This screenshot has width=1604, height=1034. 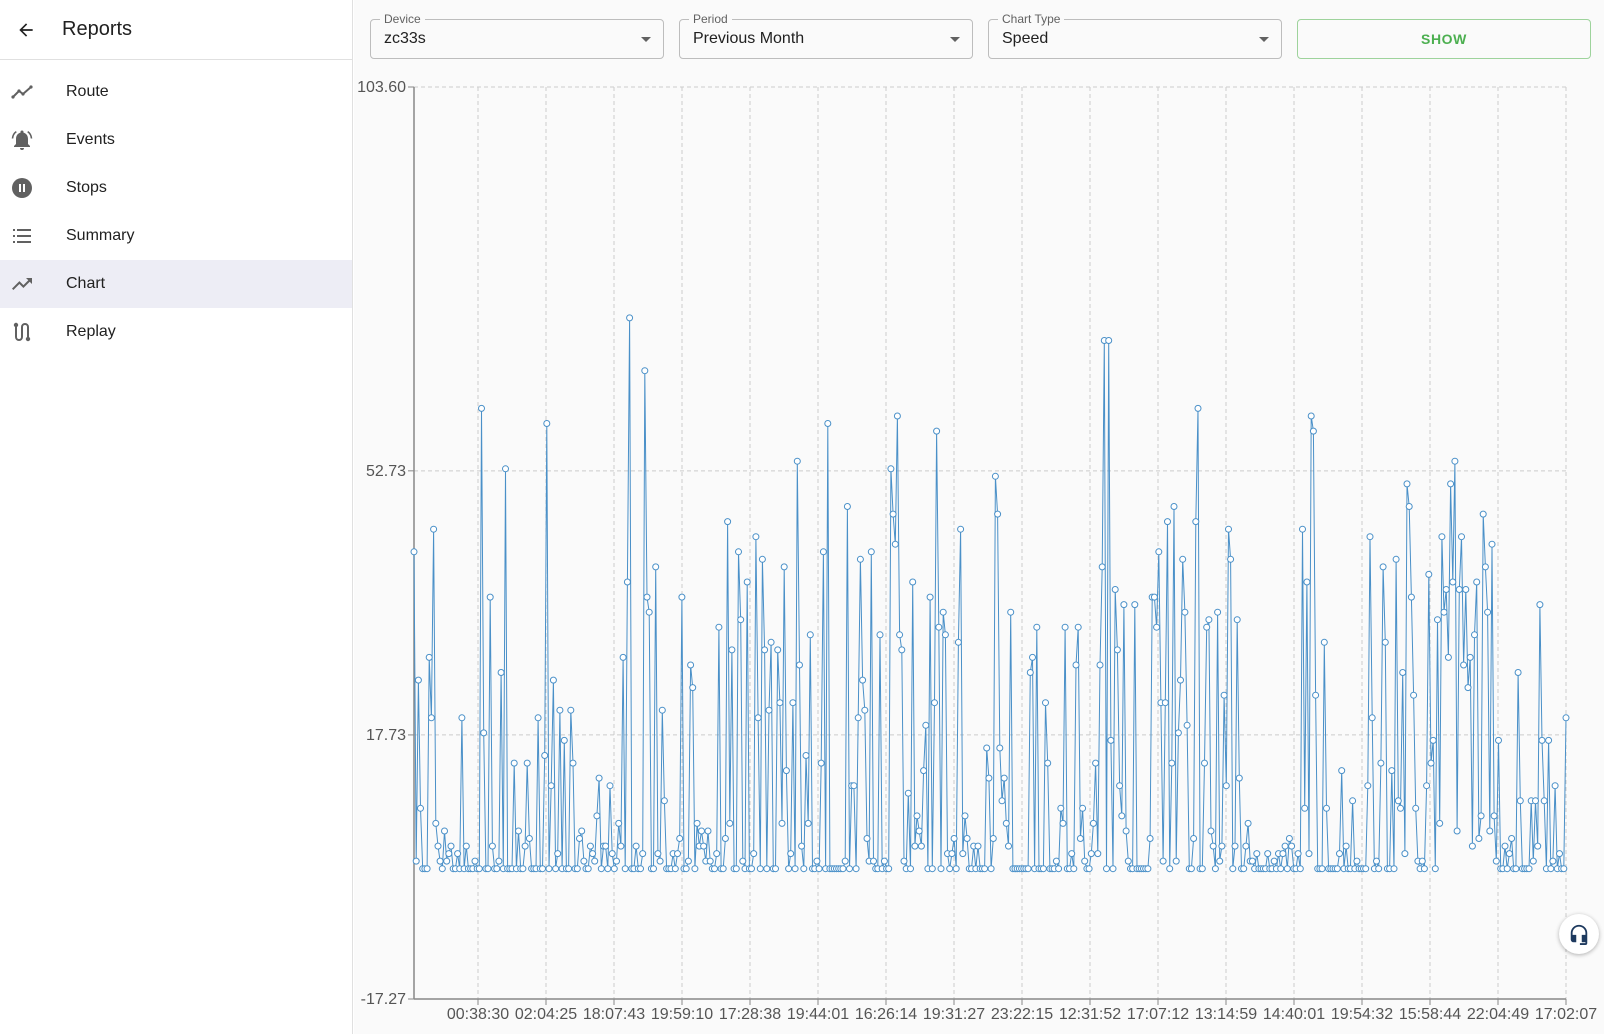 What do you see at coordinates (176, 236) in the screenshot?
I see `sidebar-item-summary: Summary` at bounding box center [176, 236].